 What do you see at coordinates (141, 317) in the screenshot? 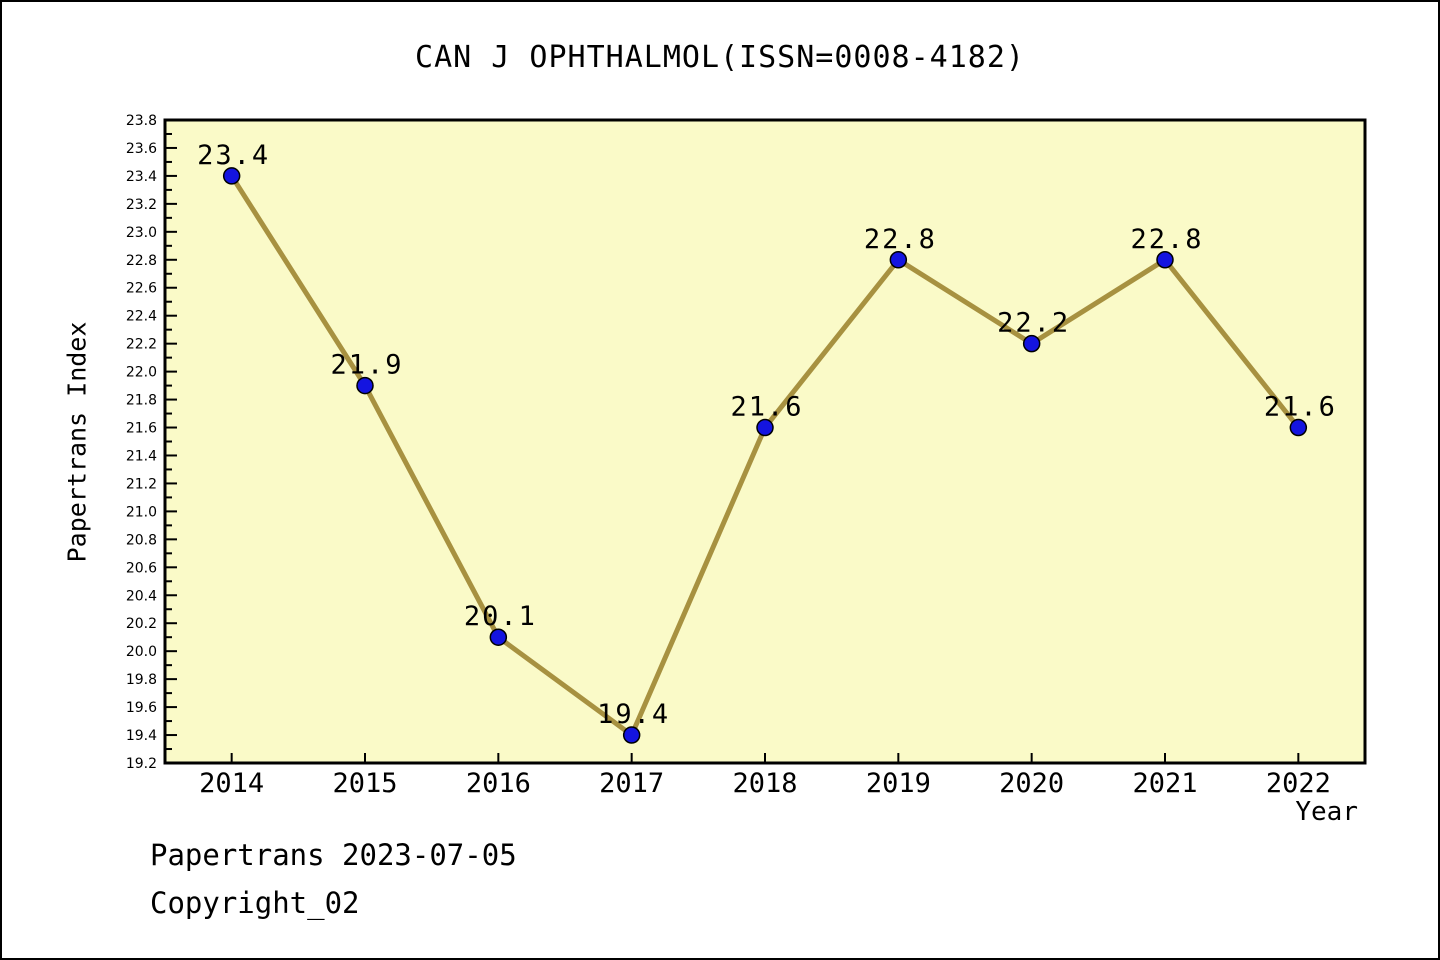
I see `y-tick-label: 22.4` at bounding box center [141, 317].